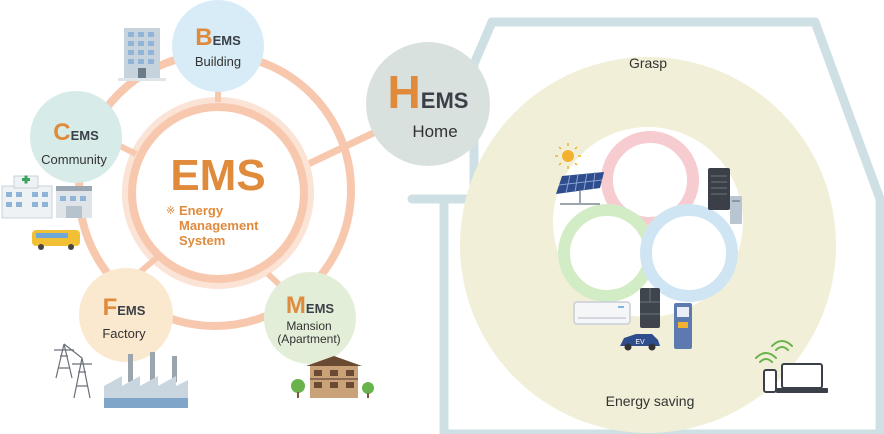 The height and width of the screenshot is (434, 884). I want to click on grasp-label: Grasp, so click(648, 63).